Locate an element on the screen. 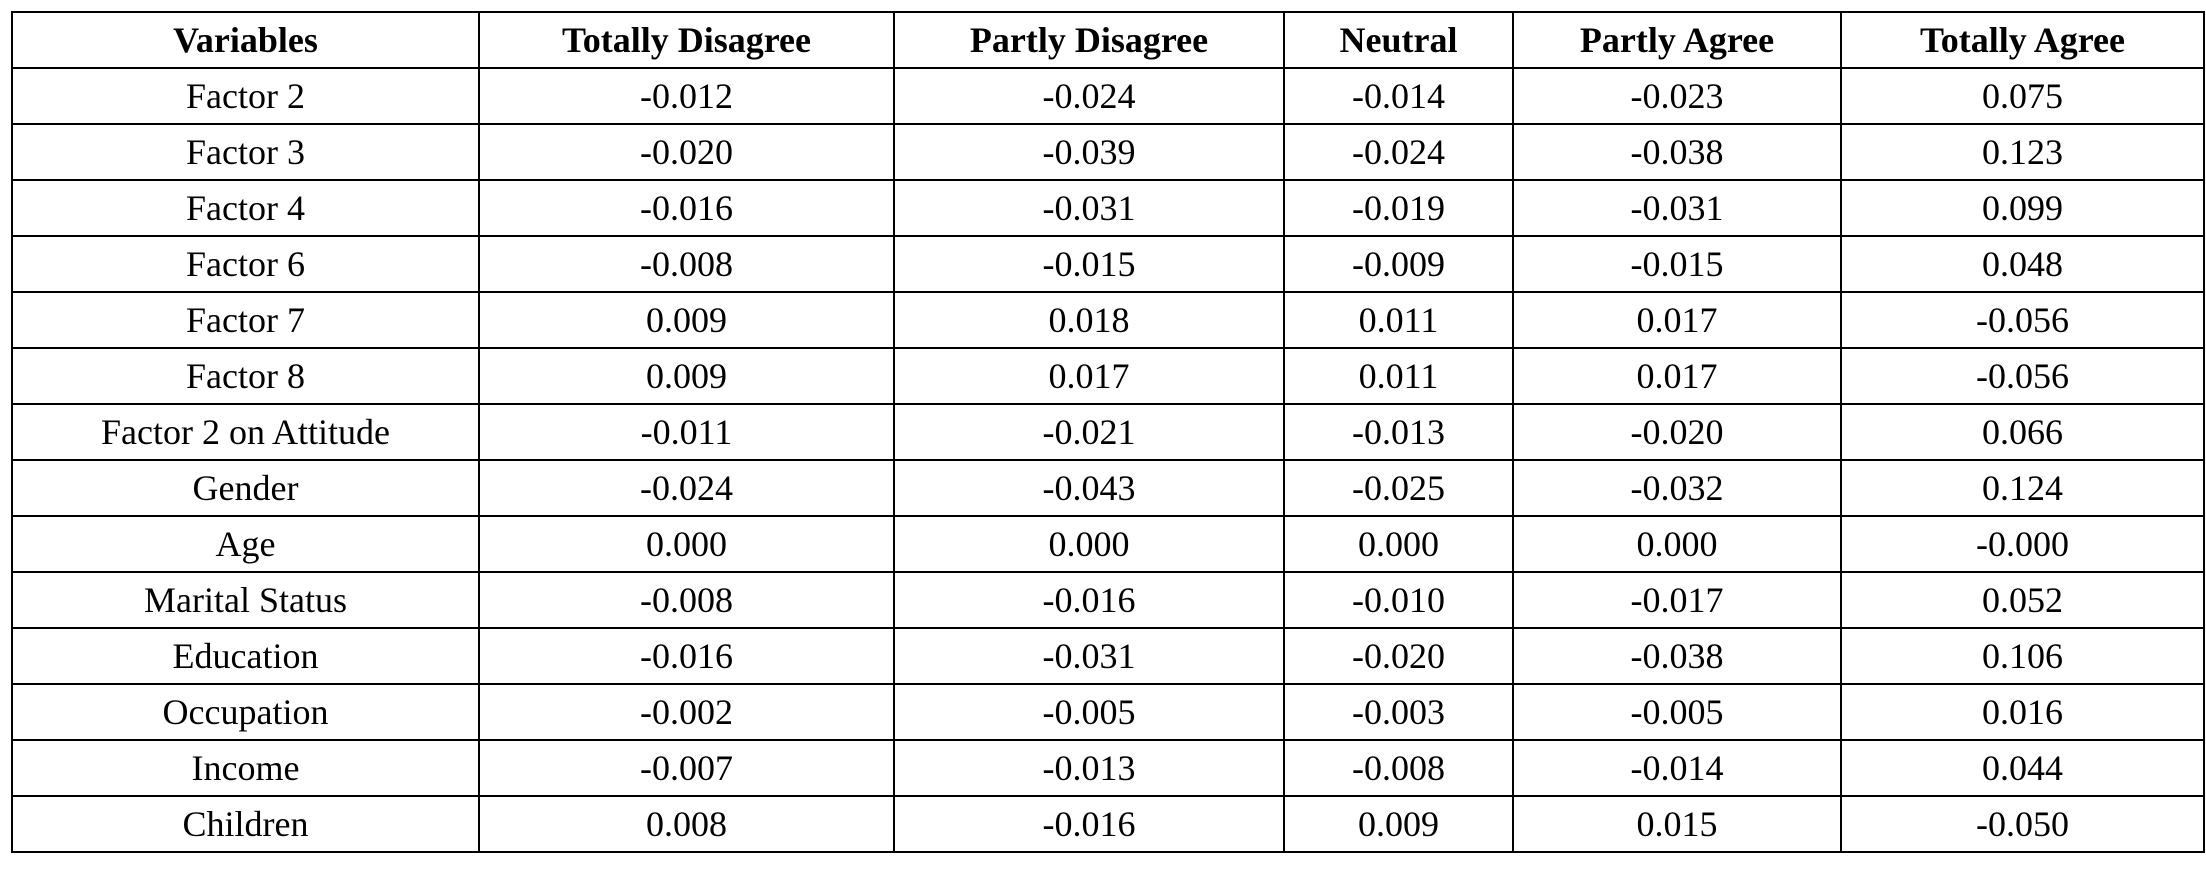  table-cell: -0.017 is located at coordinates (1677, 600).